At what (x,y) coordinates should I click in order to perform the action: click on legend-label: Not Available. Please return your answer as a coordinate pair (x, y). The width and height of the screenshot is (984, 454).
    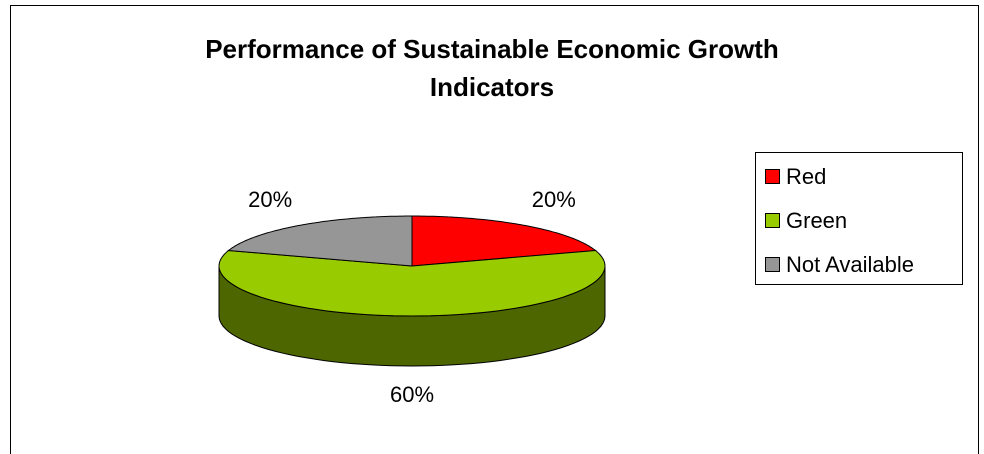
    Looking at the image, I should click on (850, 264).